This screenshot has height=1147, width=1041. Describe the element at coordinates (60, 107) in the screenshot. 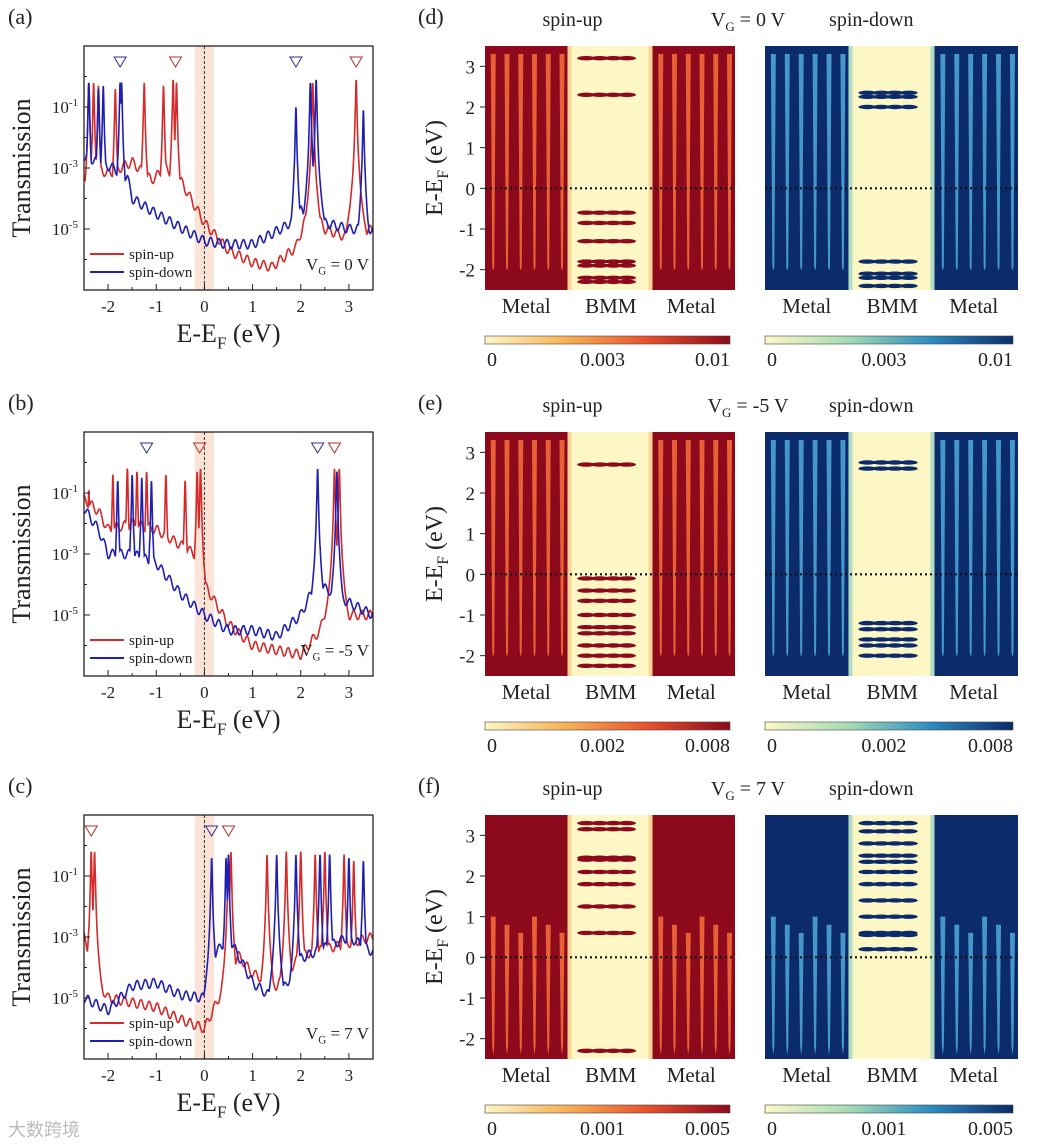

I see `y-tick-base: 10` at that location.